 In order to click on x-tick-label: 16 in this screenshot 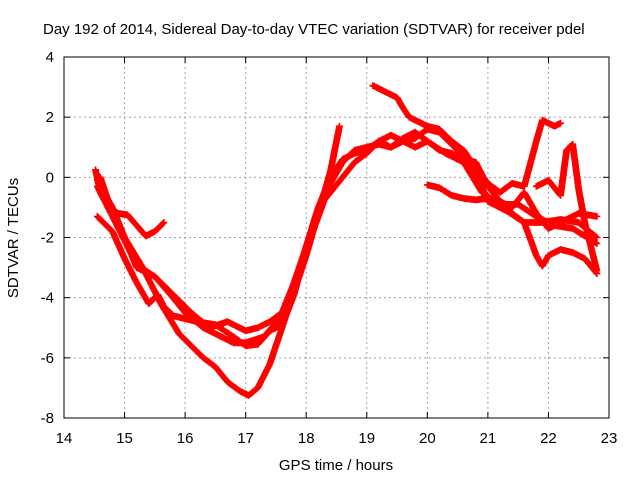, I will do `click(185, 438)`.